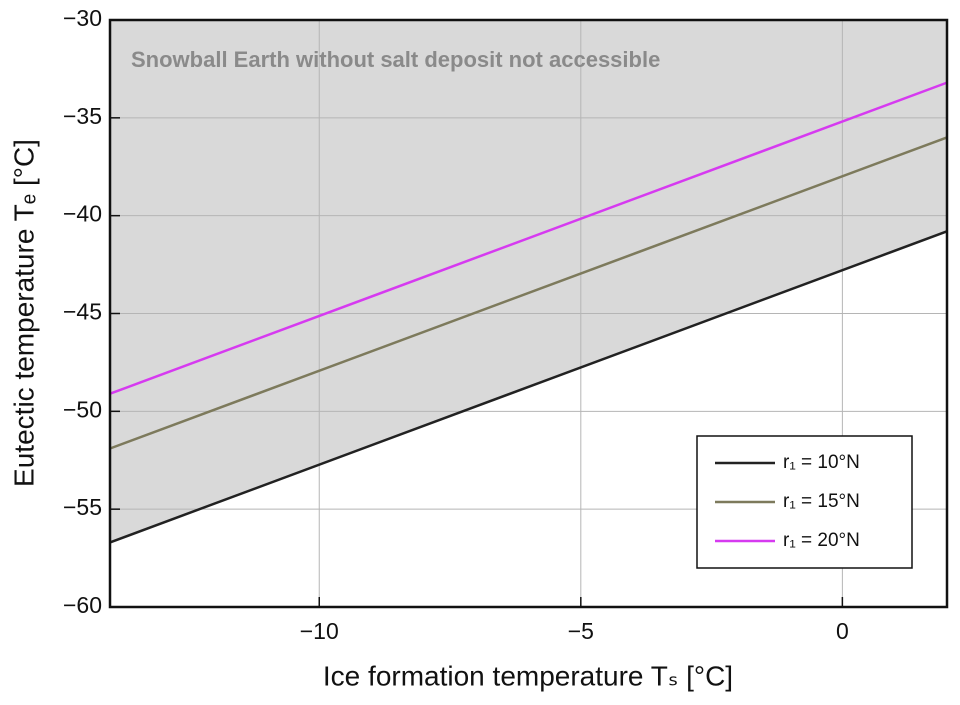 The image size is (960, 705). Describe the element at coordinates (82, 18) in the screenshot. I see `y-tick-label: −30` at that location.